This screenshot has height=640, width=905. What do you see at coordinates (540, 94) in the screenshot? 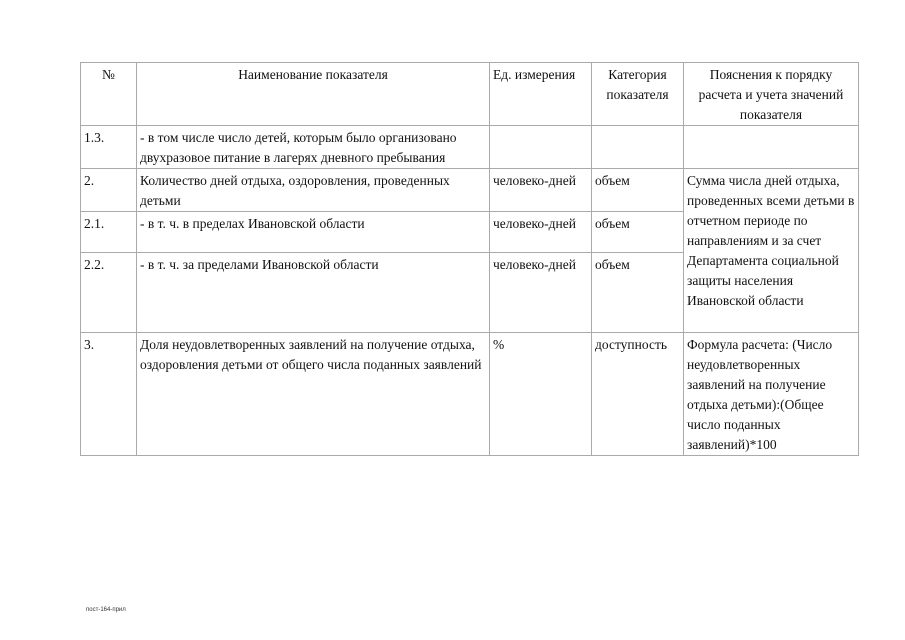
I see `header-unit: Ед. измерения` at bounding box center [540, 94].